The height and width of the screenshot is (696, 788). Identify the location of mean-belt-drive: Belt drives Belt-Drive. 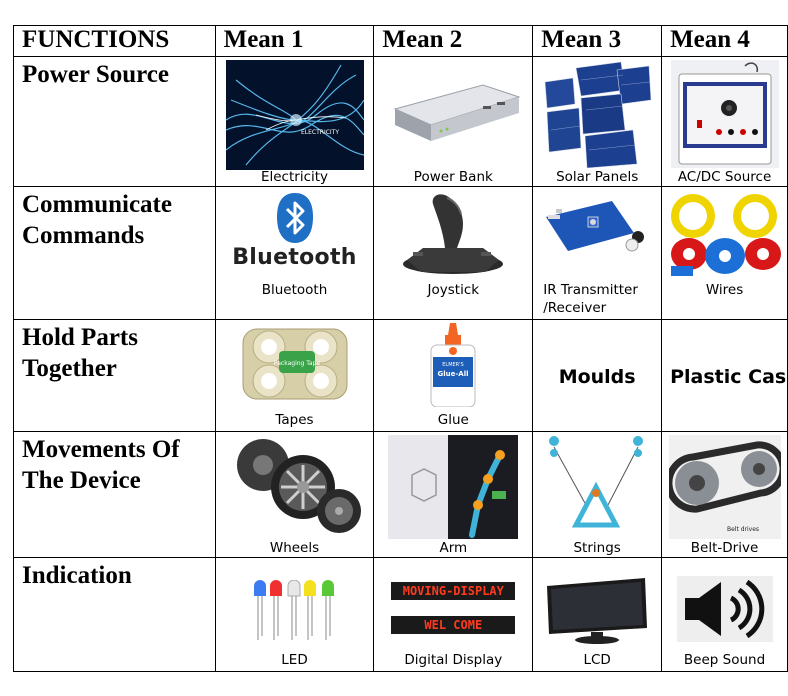
(724, 494).